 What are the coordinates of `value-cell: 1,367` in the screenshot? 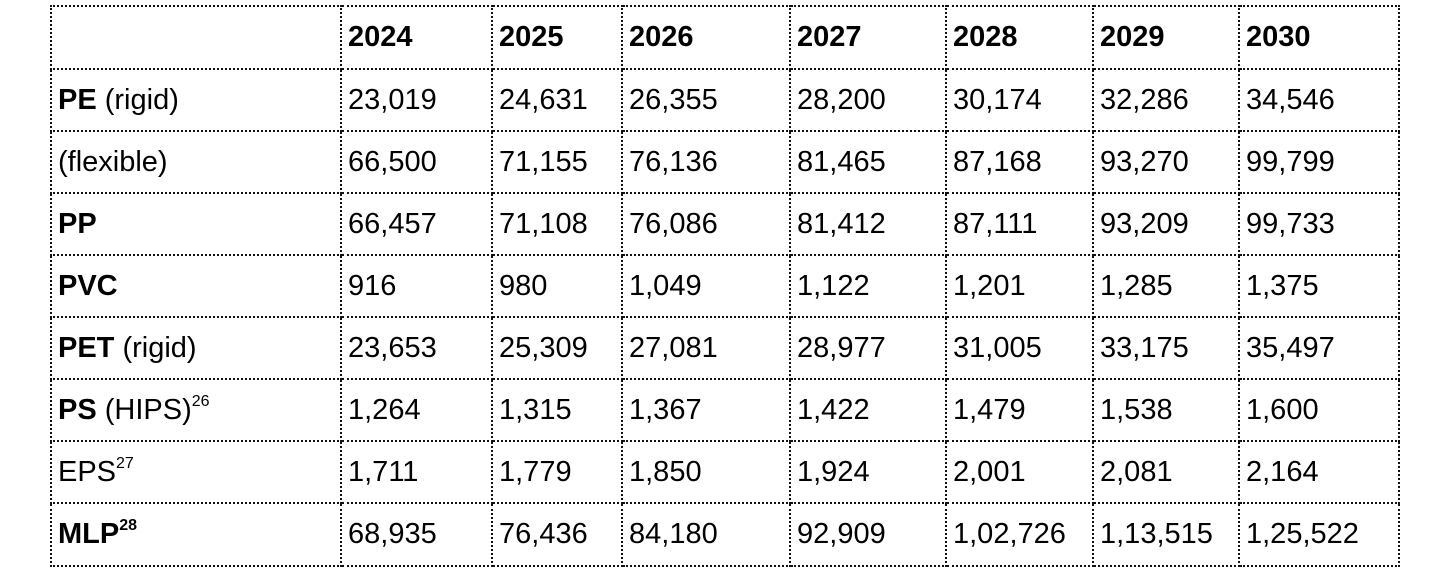 It's located at (706, 410).